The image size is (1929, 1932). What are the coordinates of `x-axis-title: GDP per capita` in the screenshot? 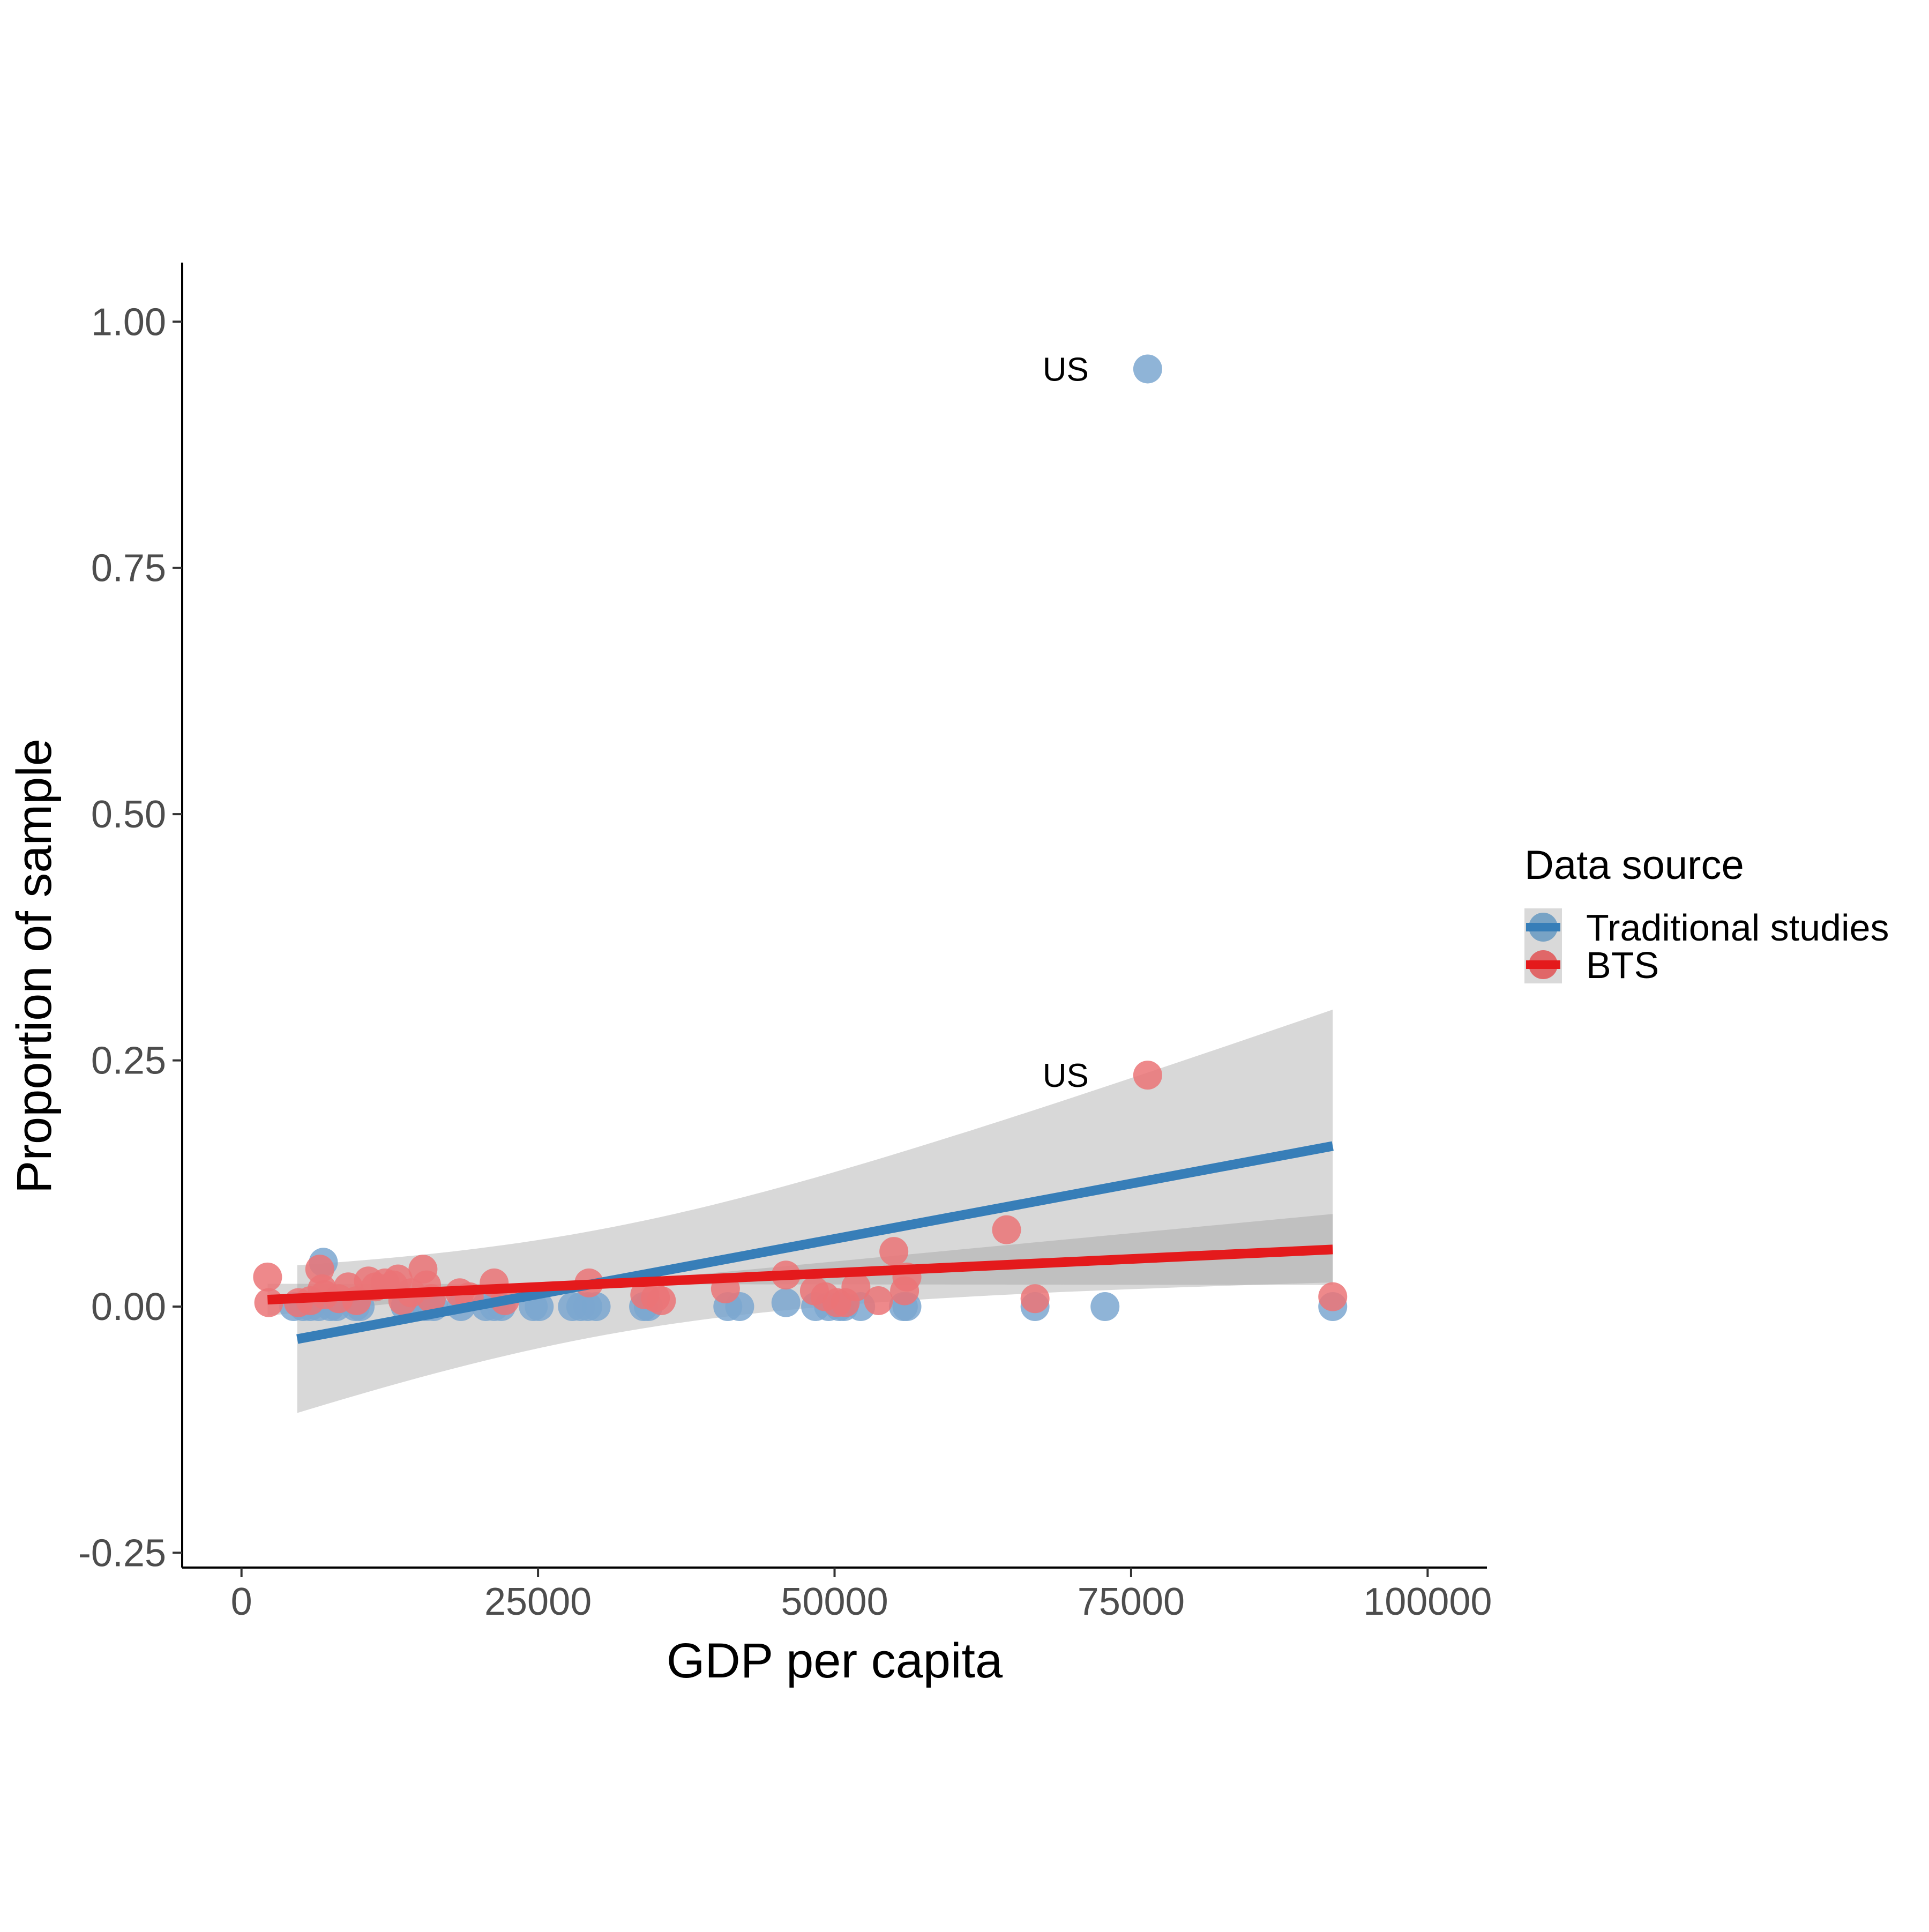 It's located at (835, 1660).